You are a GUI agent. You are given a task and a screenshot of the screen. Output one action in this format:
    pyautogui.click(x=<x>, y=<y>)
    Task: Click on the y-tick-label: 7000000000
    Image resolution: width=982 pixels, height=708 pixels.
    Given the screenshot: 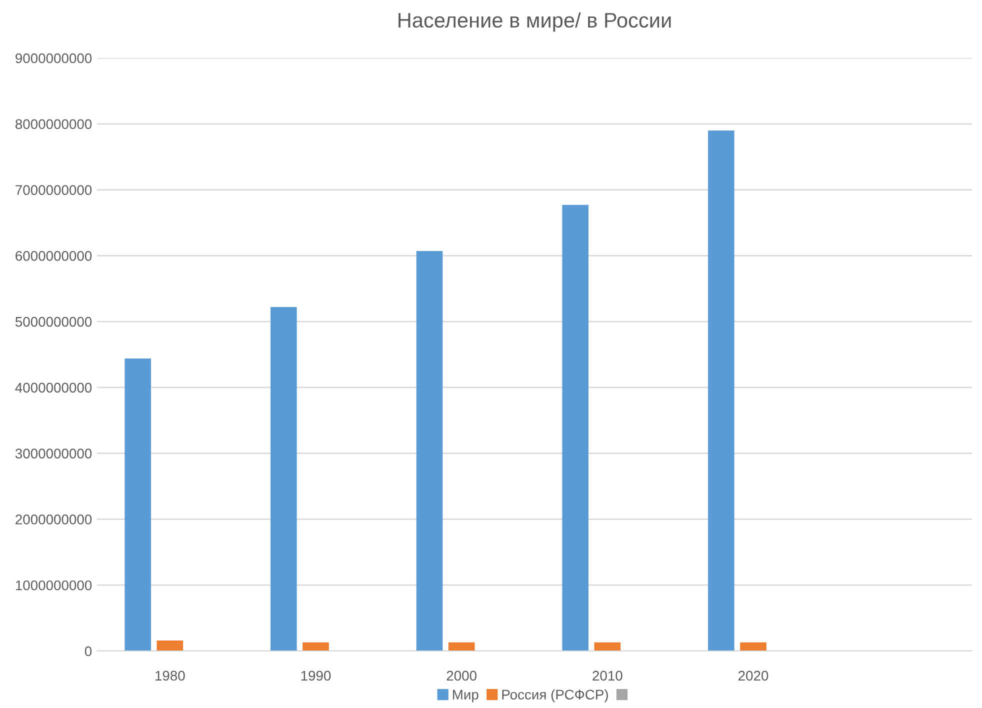 What is the action you would take?
    pyautogui.click(x=54, y=190)
    